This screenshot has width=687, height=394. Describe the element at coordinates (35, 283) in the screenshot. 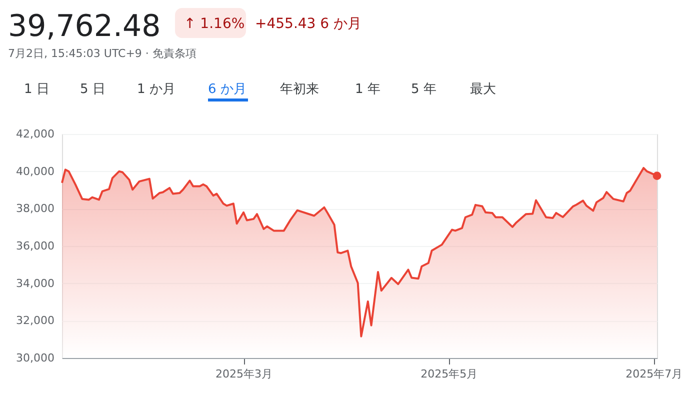

I see `y-tick-label: 34,000` at that location.